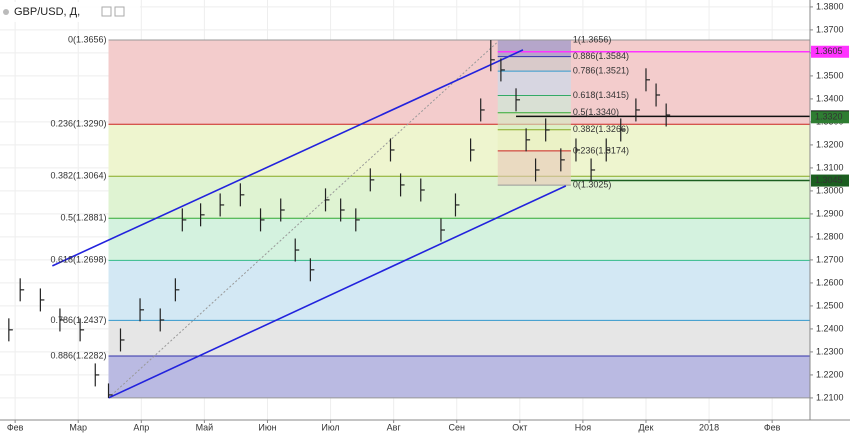  I want to click on price-tag-label: 1.3320, so click(829, 117).